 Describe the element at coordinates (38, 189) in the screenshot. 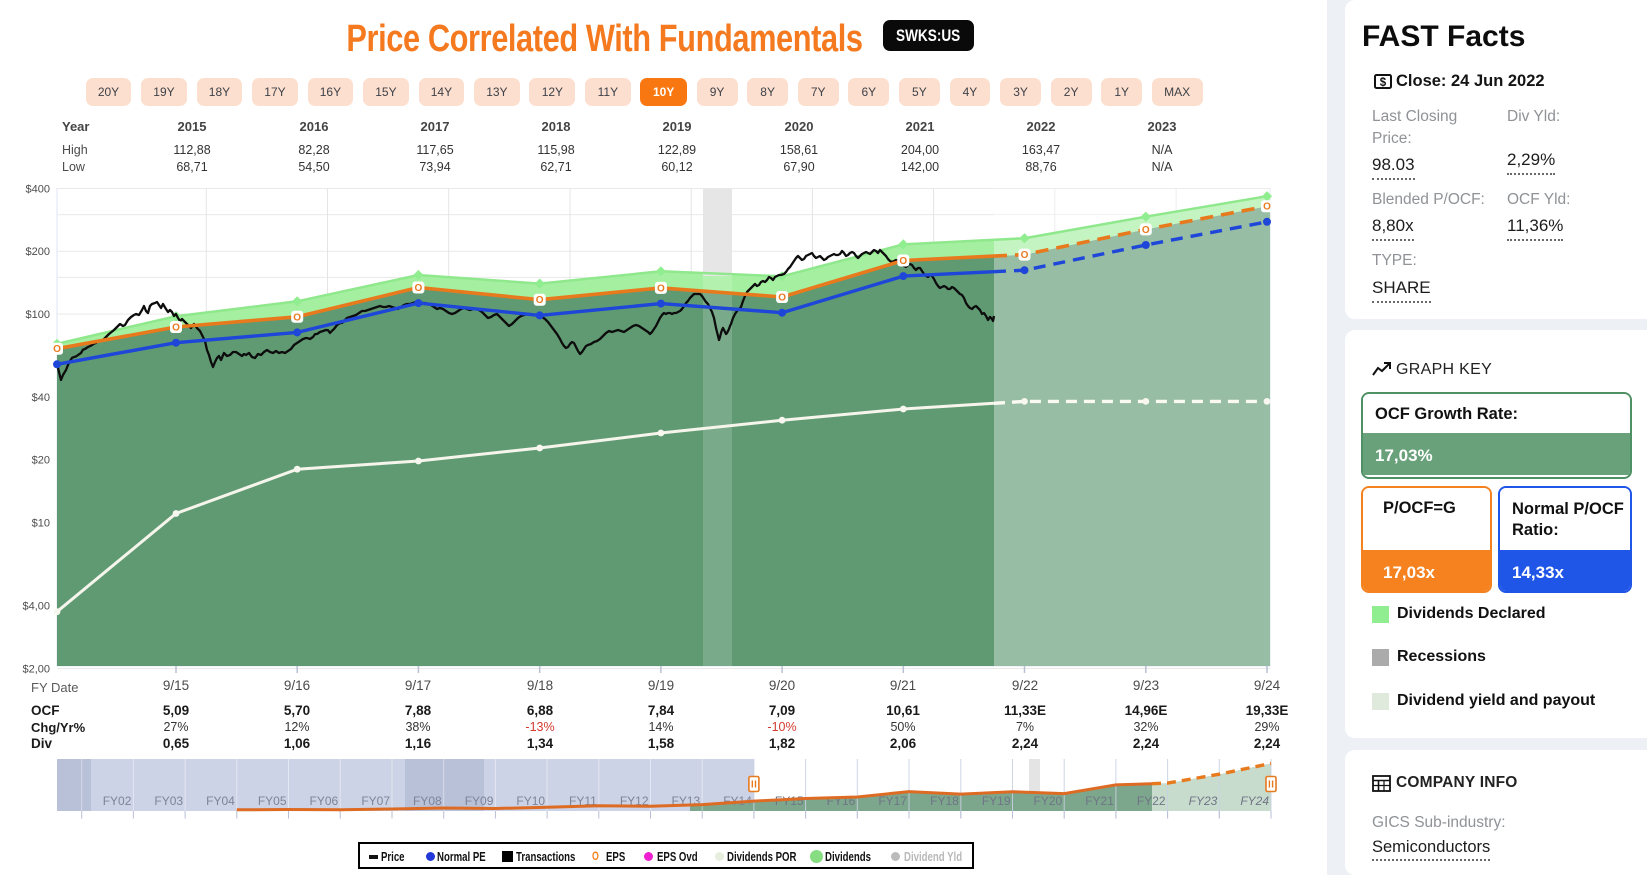

I see `svg-text: $400` at that location.